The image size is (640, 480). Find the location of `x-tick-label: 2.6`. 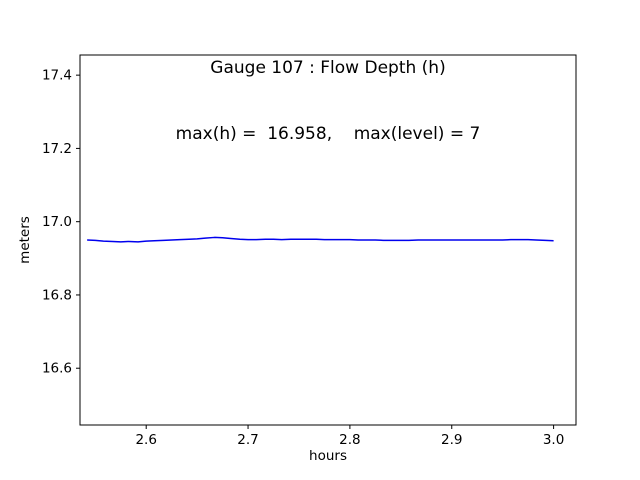

x-tick-label: 2.6 is located at coordinates (145, 440).